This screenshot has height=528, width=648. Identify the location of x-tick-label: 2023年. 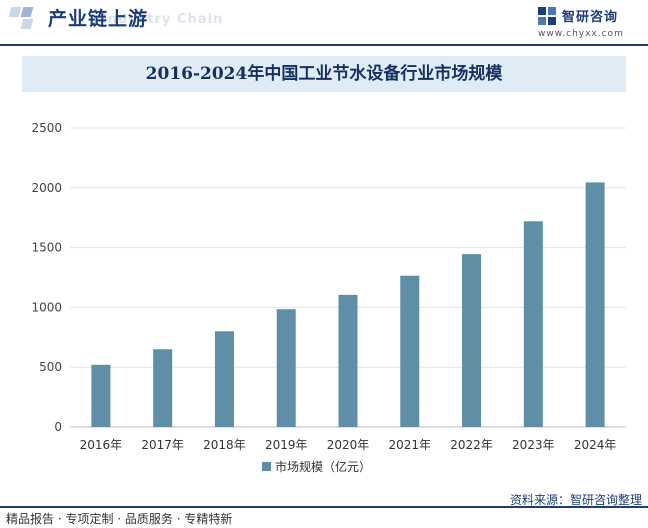
(533, 445).